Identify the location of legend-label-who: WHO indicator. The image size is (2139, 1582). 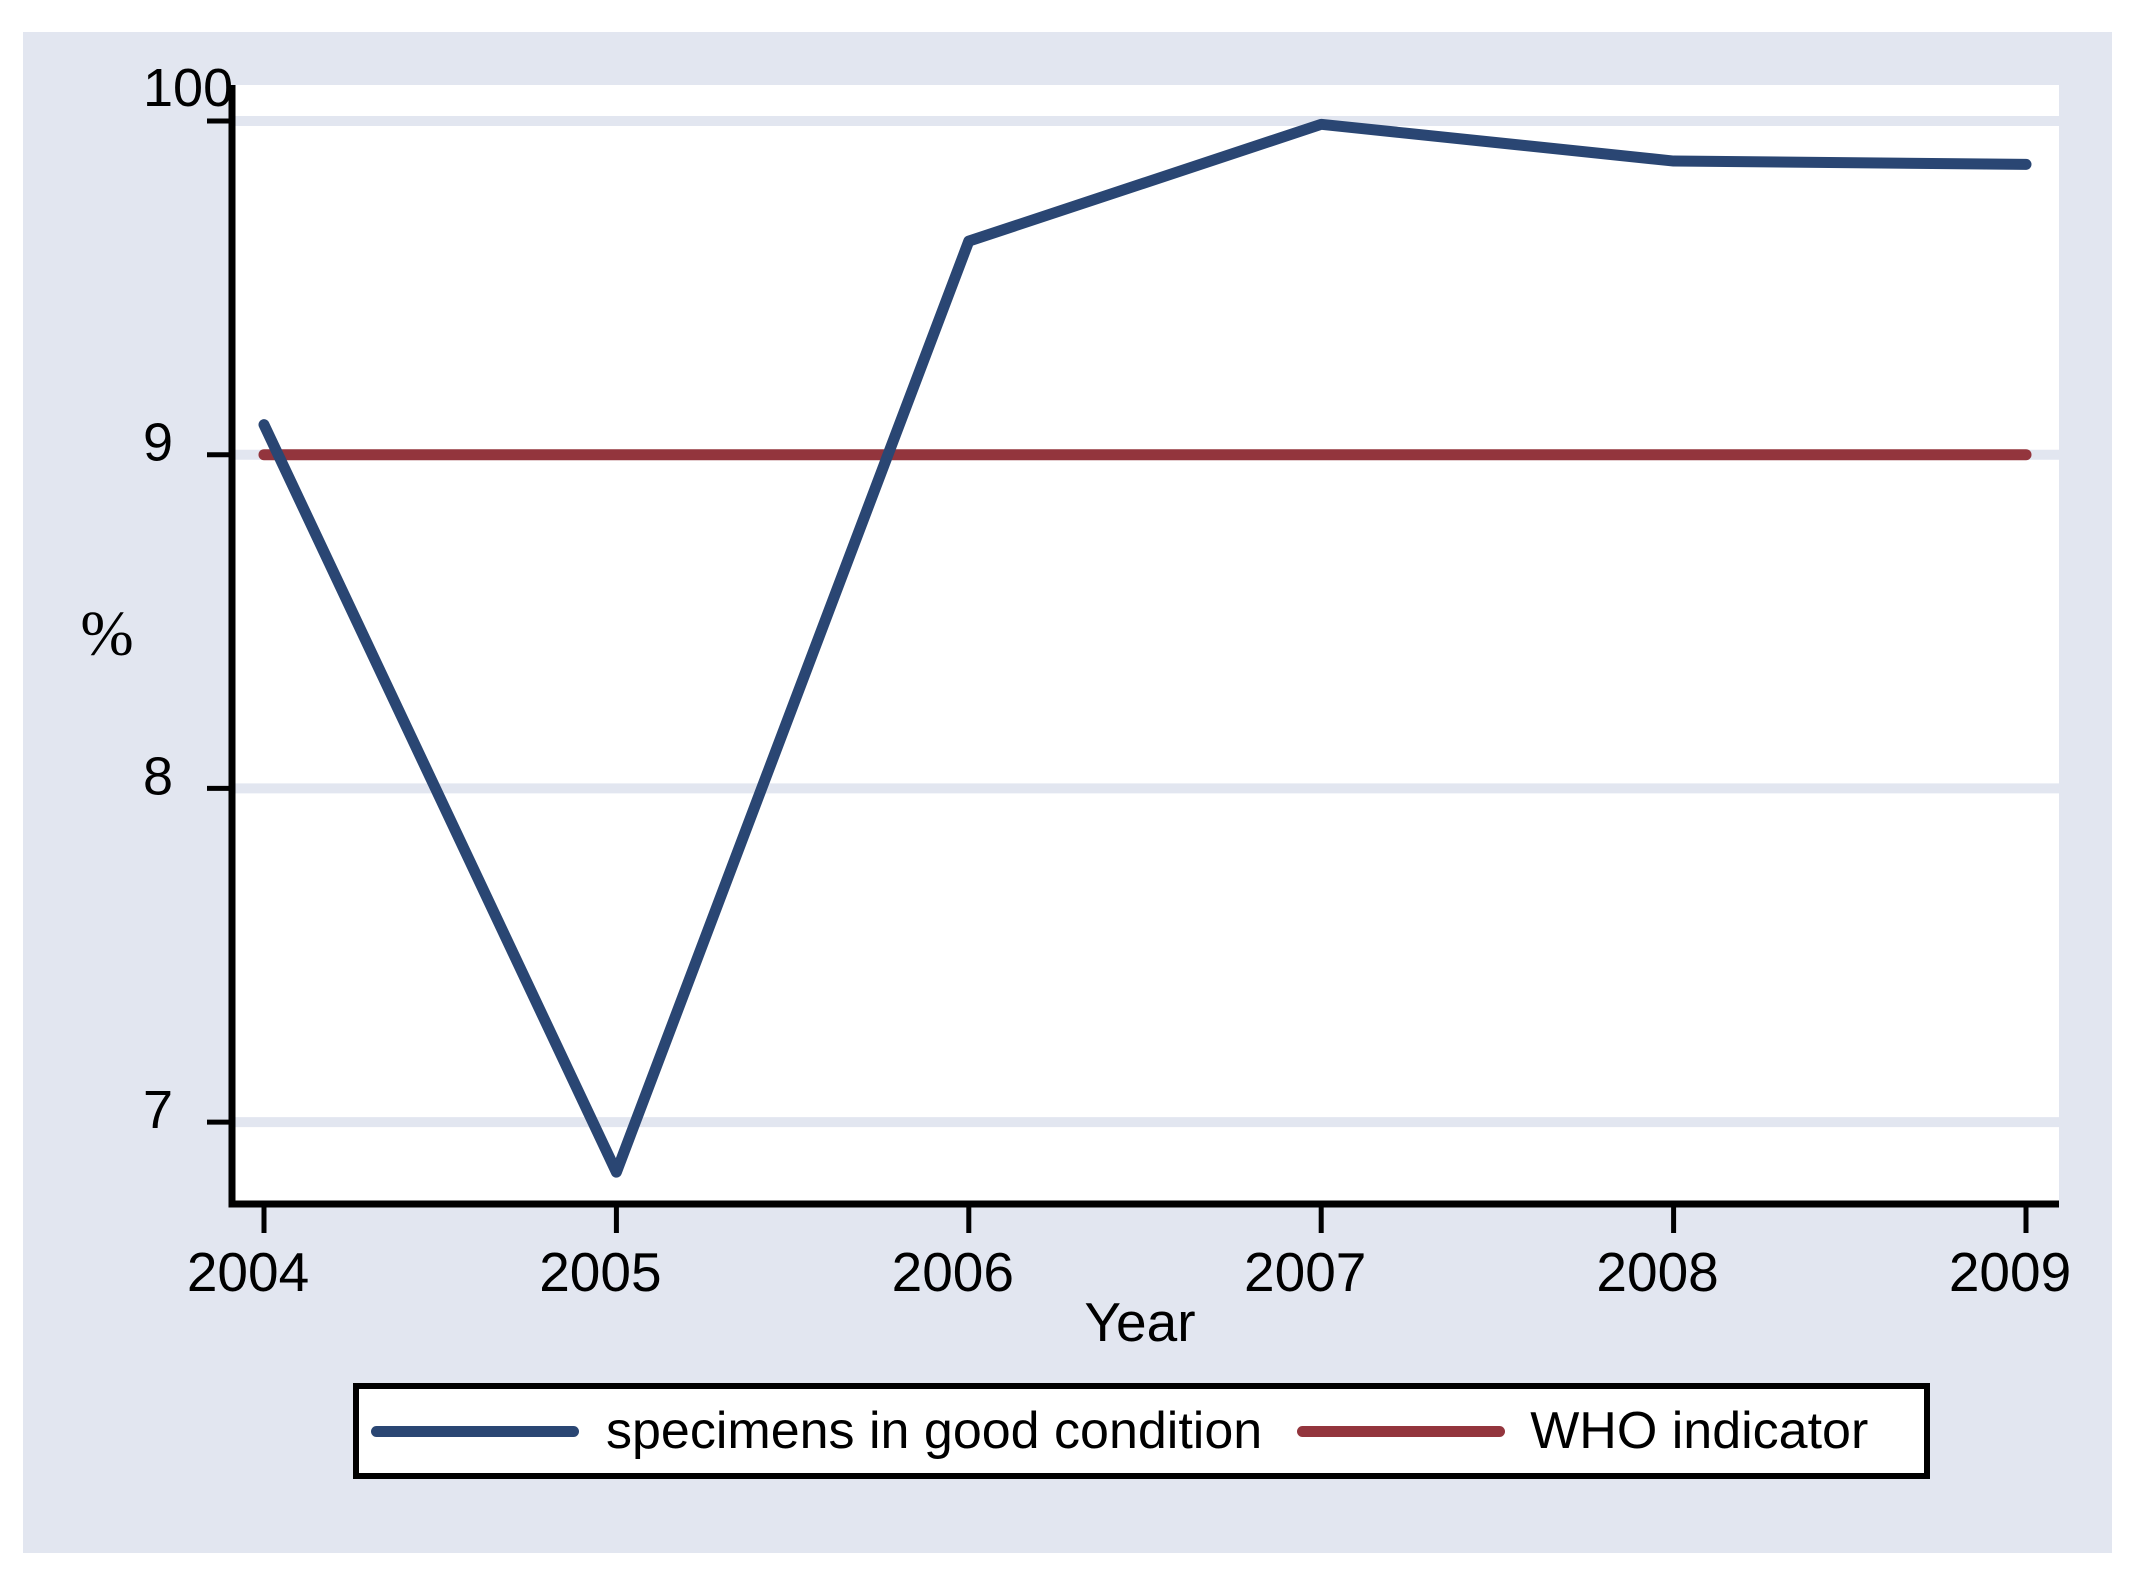
(1699, 1431).